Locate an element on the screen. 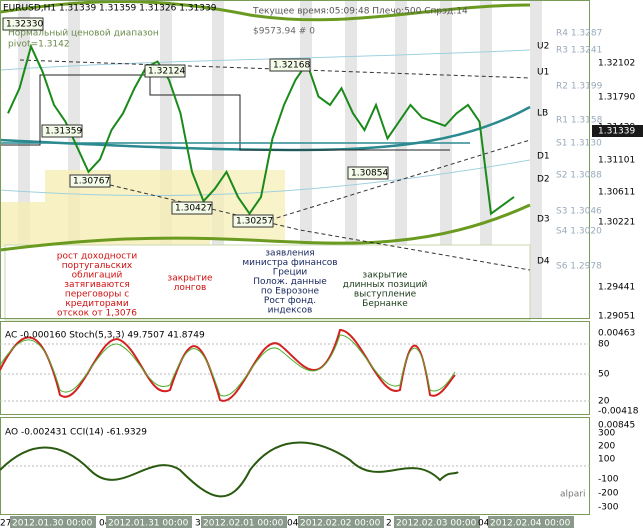  price-label: 1.29441 is located at coordinates (616, 288).